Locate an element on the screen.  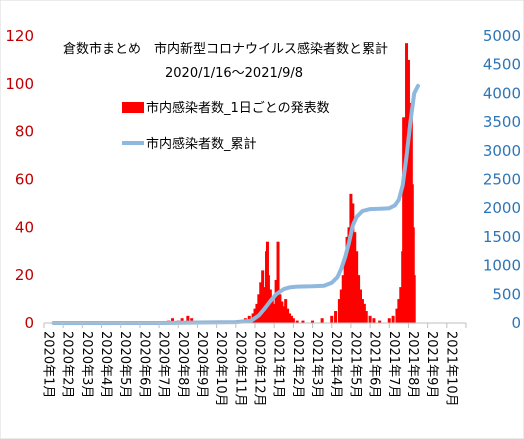
legend-label-daily: 市内感染者数_1日ごとの発表数 is located at coordinates (238, 108).